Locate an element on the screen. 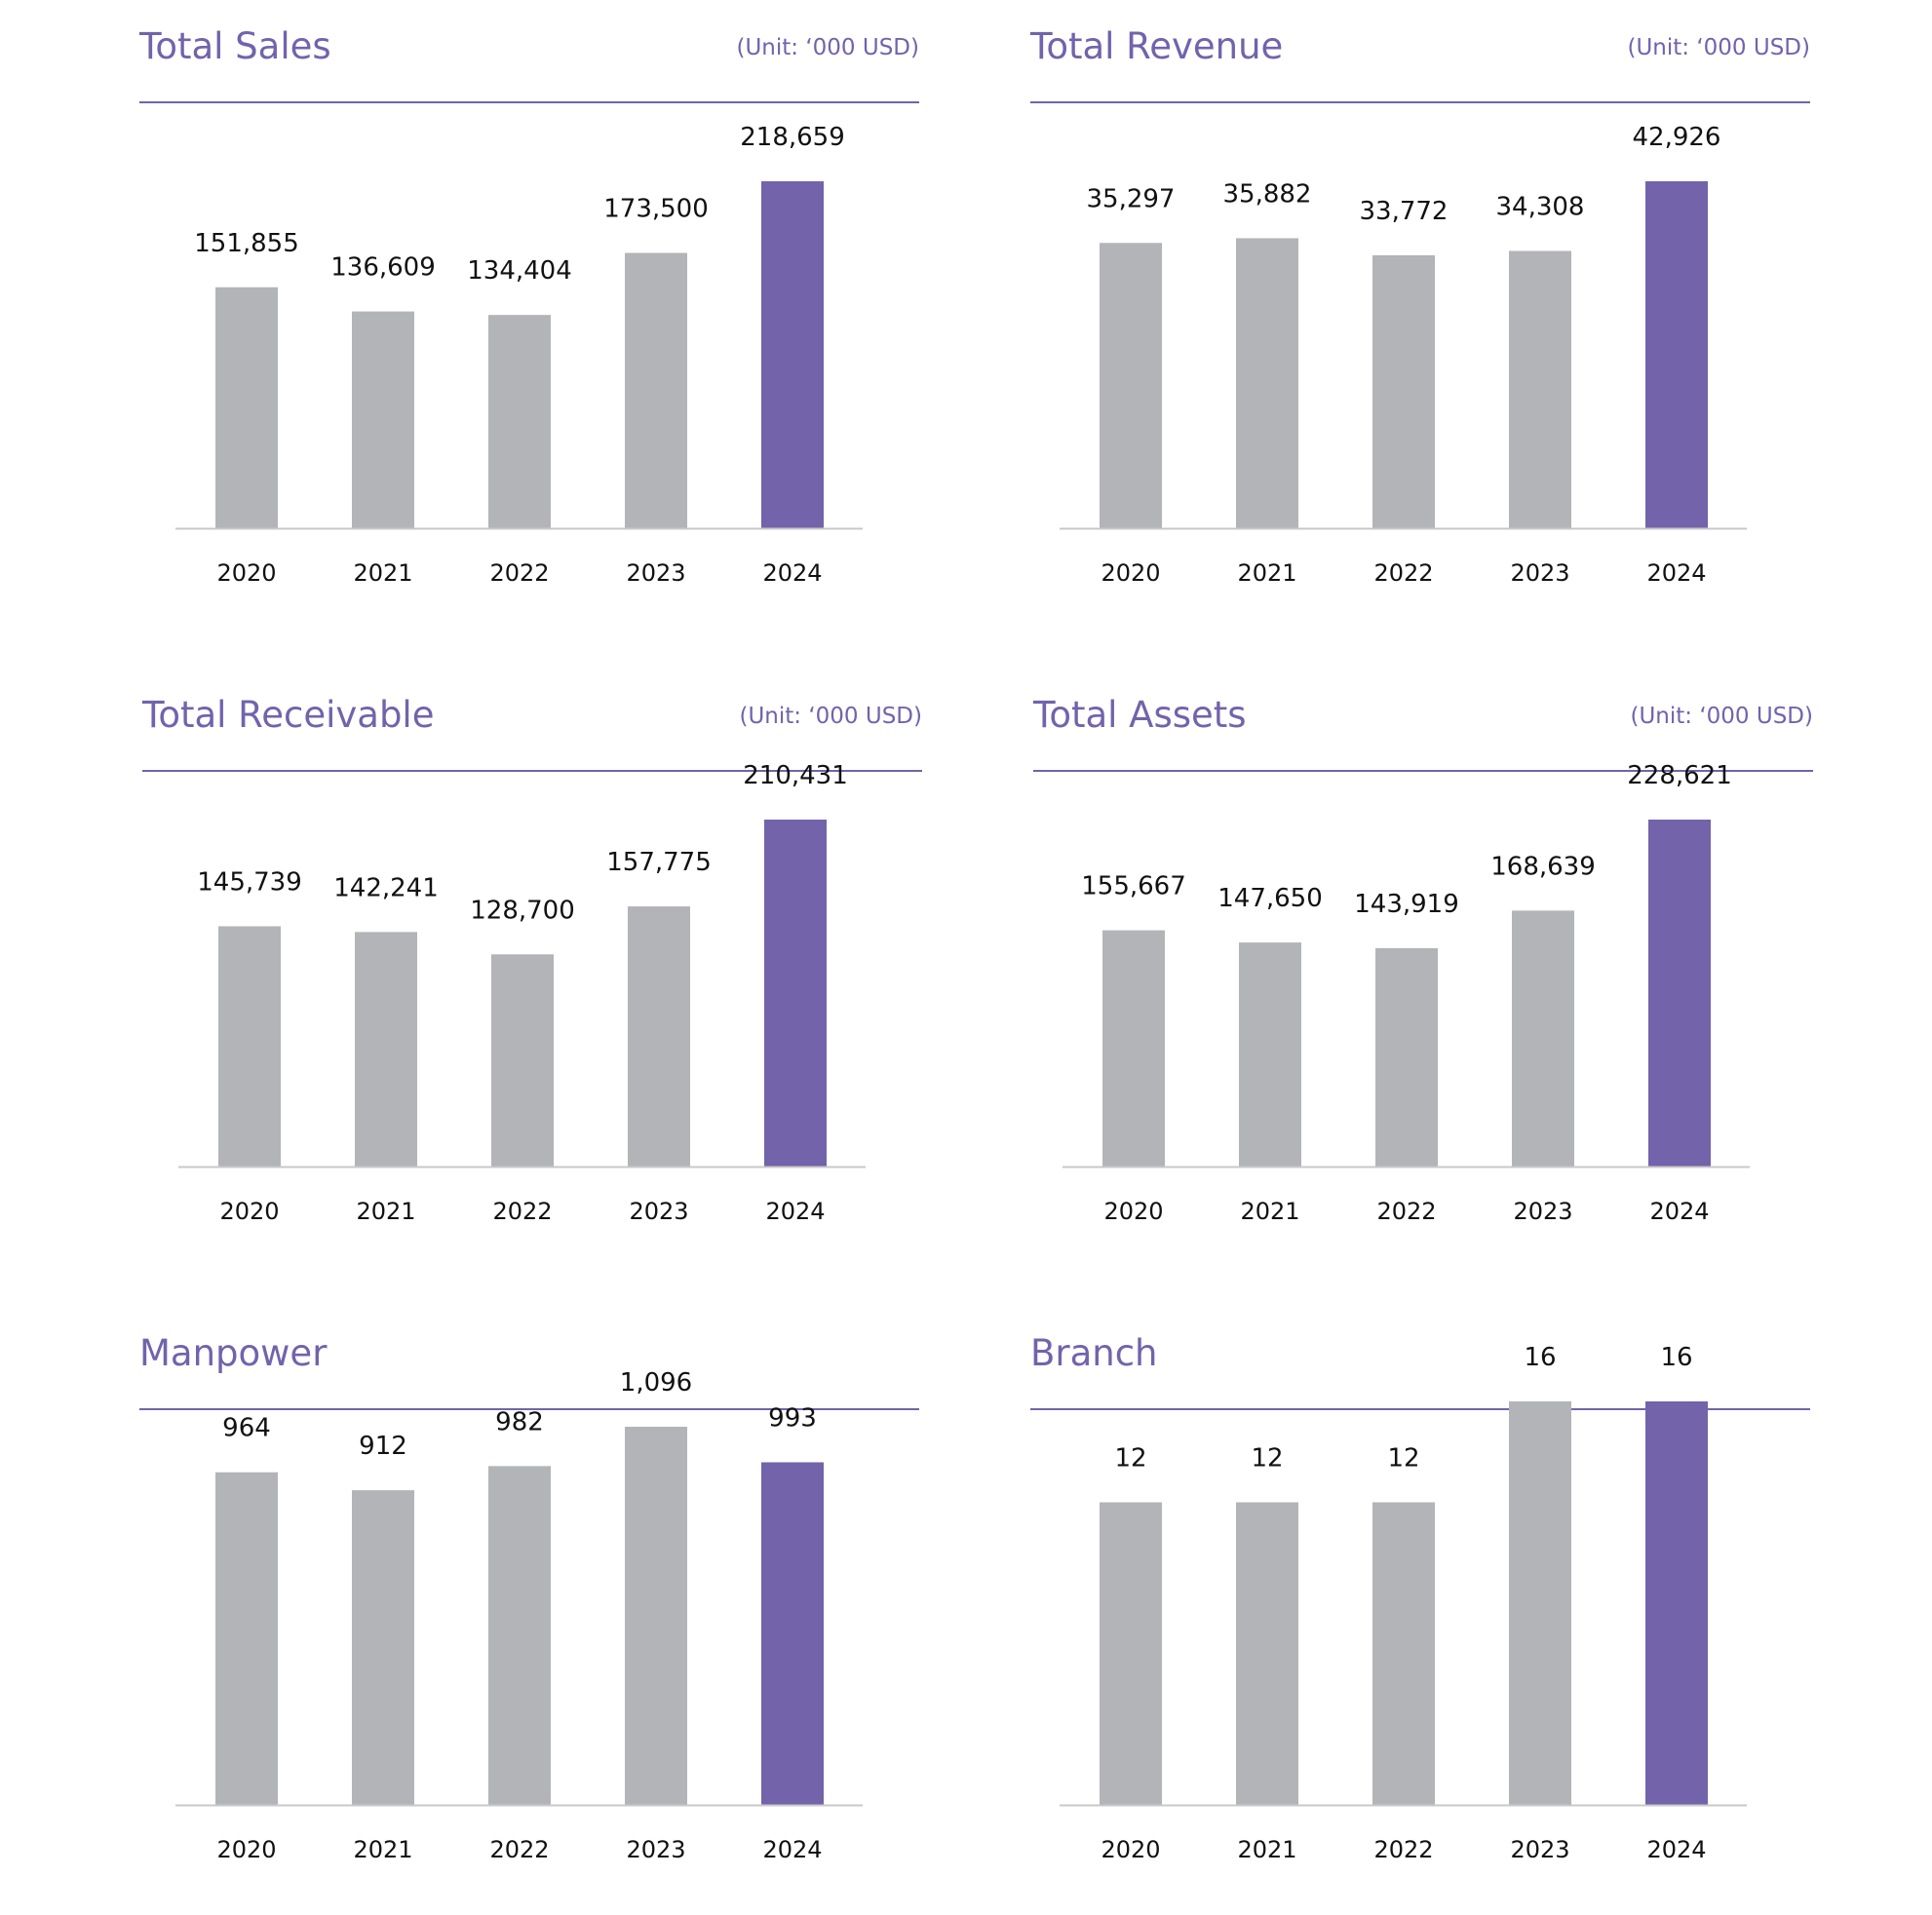 The image size is (1932, 1915). chart-panel-branch: Branch 12 2020 12 2021 12 2022 16 2023 16 2024 is located at coordinates (1420, 1622).